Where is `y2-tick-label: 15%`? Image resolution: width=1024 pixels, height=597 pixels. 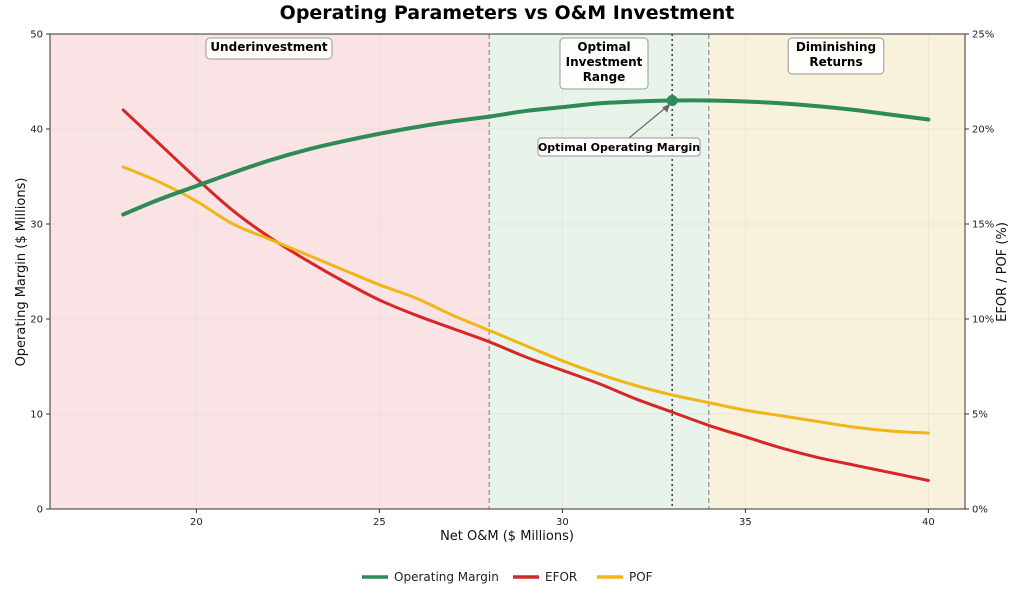
y2-tick-label: 15% is located at coordinates (983, 225).